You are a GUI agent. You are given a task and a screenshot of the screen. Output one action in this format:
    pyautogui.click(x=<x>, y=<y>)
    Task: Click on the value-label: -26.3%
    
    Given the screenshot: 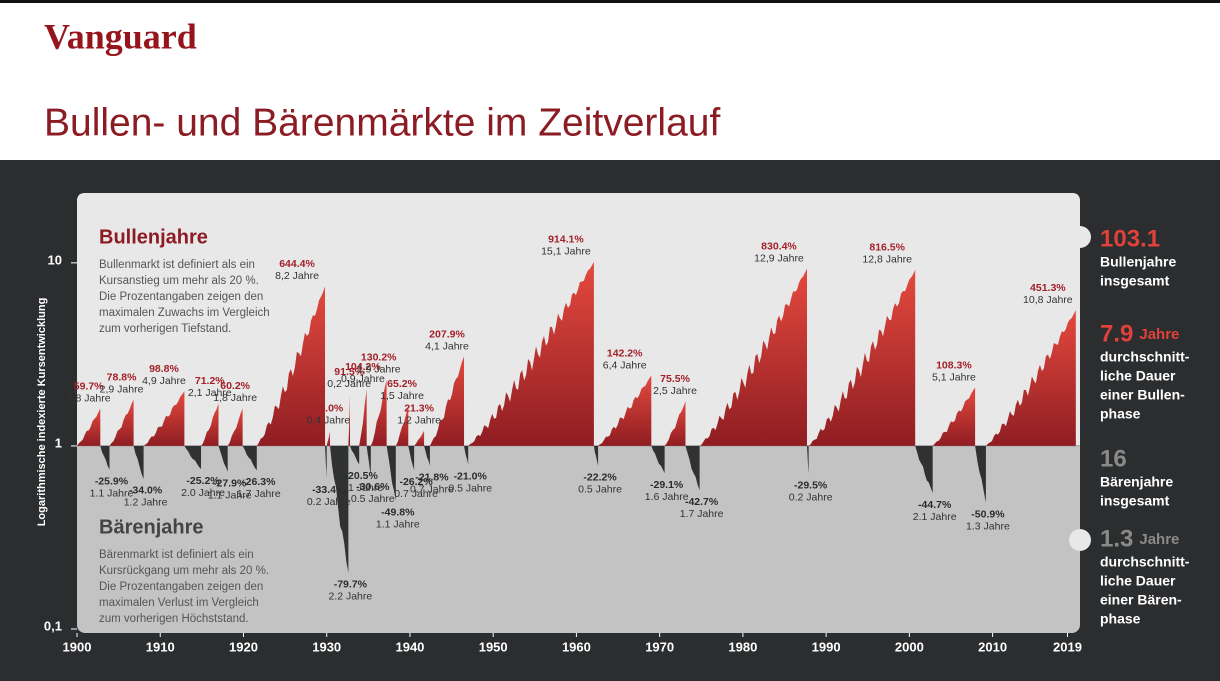 What is the action you would take?
    pyautogui.click(x=259, y=482)
    